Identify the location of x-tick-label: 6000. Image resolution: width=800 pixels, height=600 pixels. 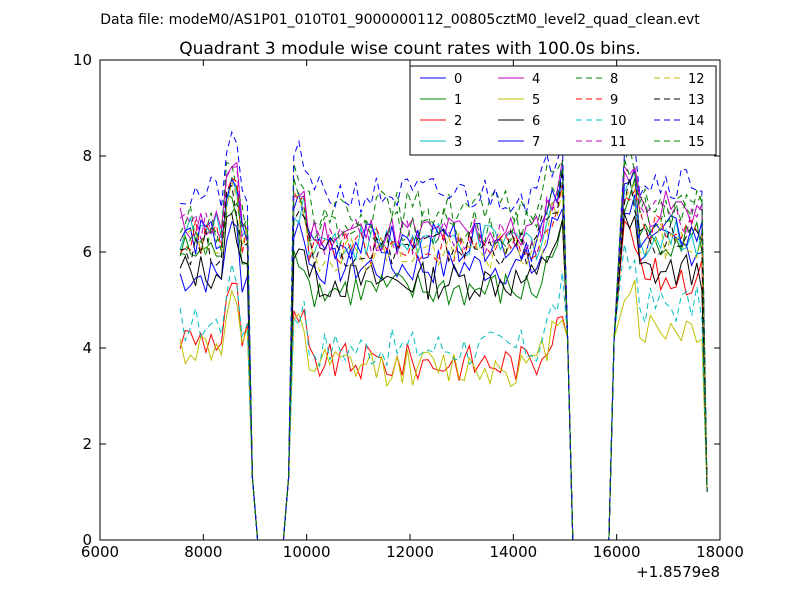
(100, 552).